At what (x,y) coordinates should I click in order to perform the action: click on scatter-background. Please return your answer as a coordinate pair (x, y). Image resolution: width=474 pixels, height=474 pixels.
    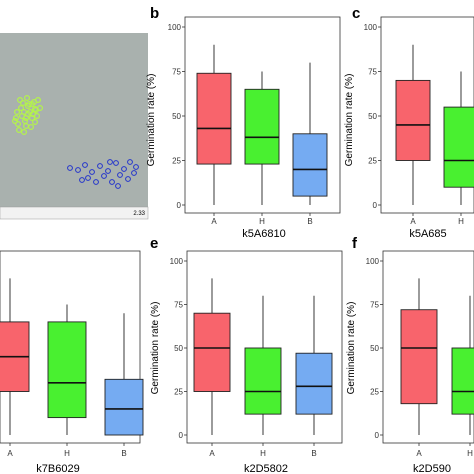
    Looking at the image, I should click on (74, 125).